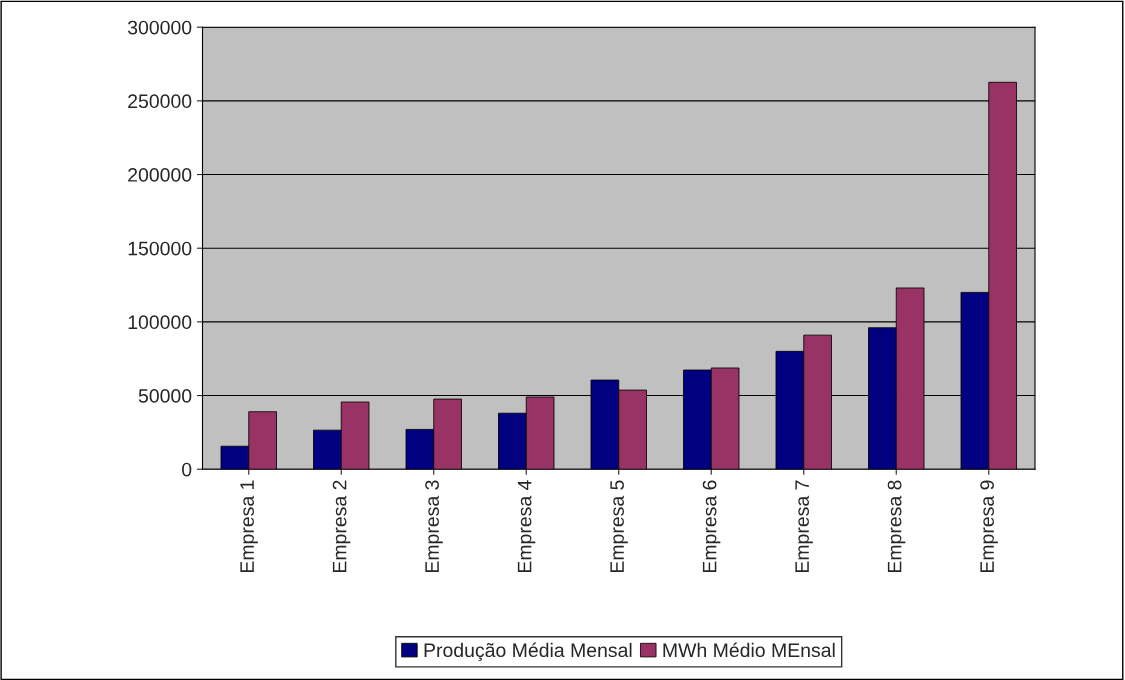 The width and height of the screenshot is (1125, 680). Describe the element at coordinates (187, 469) in the screenshot. I see `y-tick-label: 0` at that location.